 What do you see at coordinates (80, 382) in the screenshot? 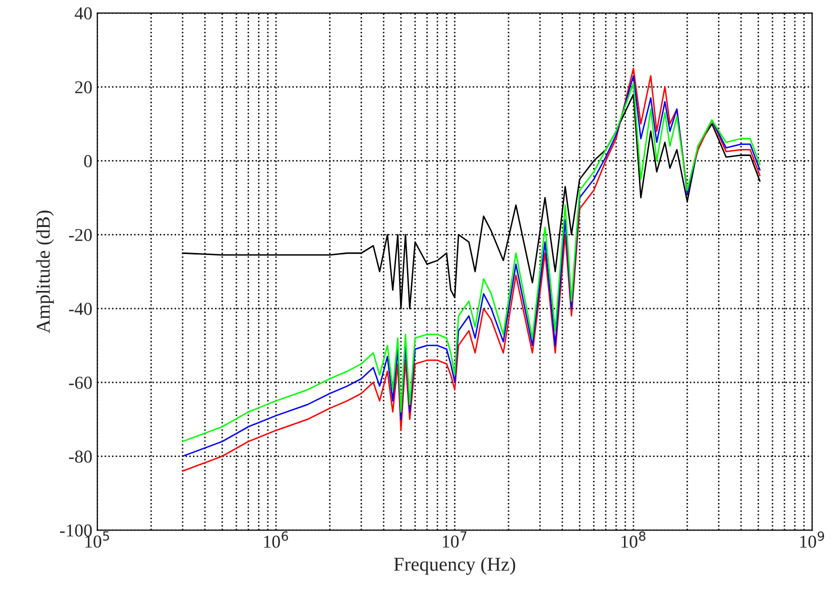
I see `y-tick-label: -60` at bounding box center [80, 382].